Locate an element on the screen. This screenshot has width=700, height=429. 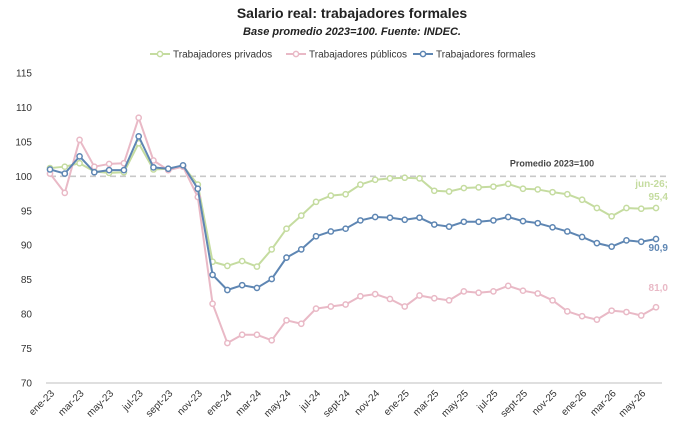
x-tick-label: ene-25 is located at coordinates (397, 403).